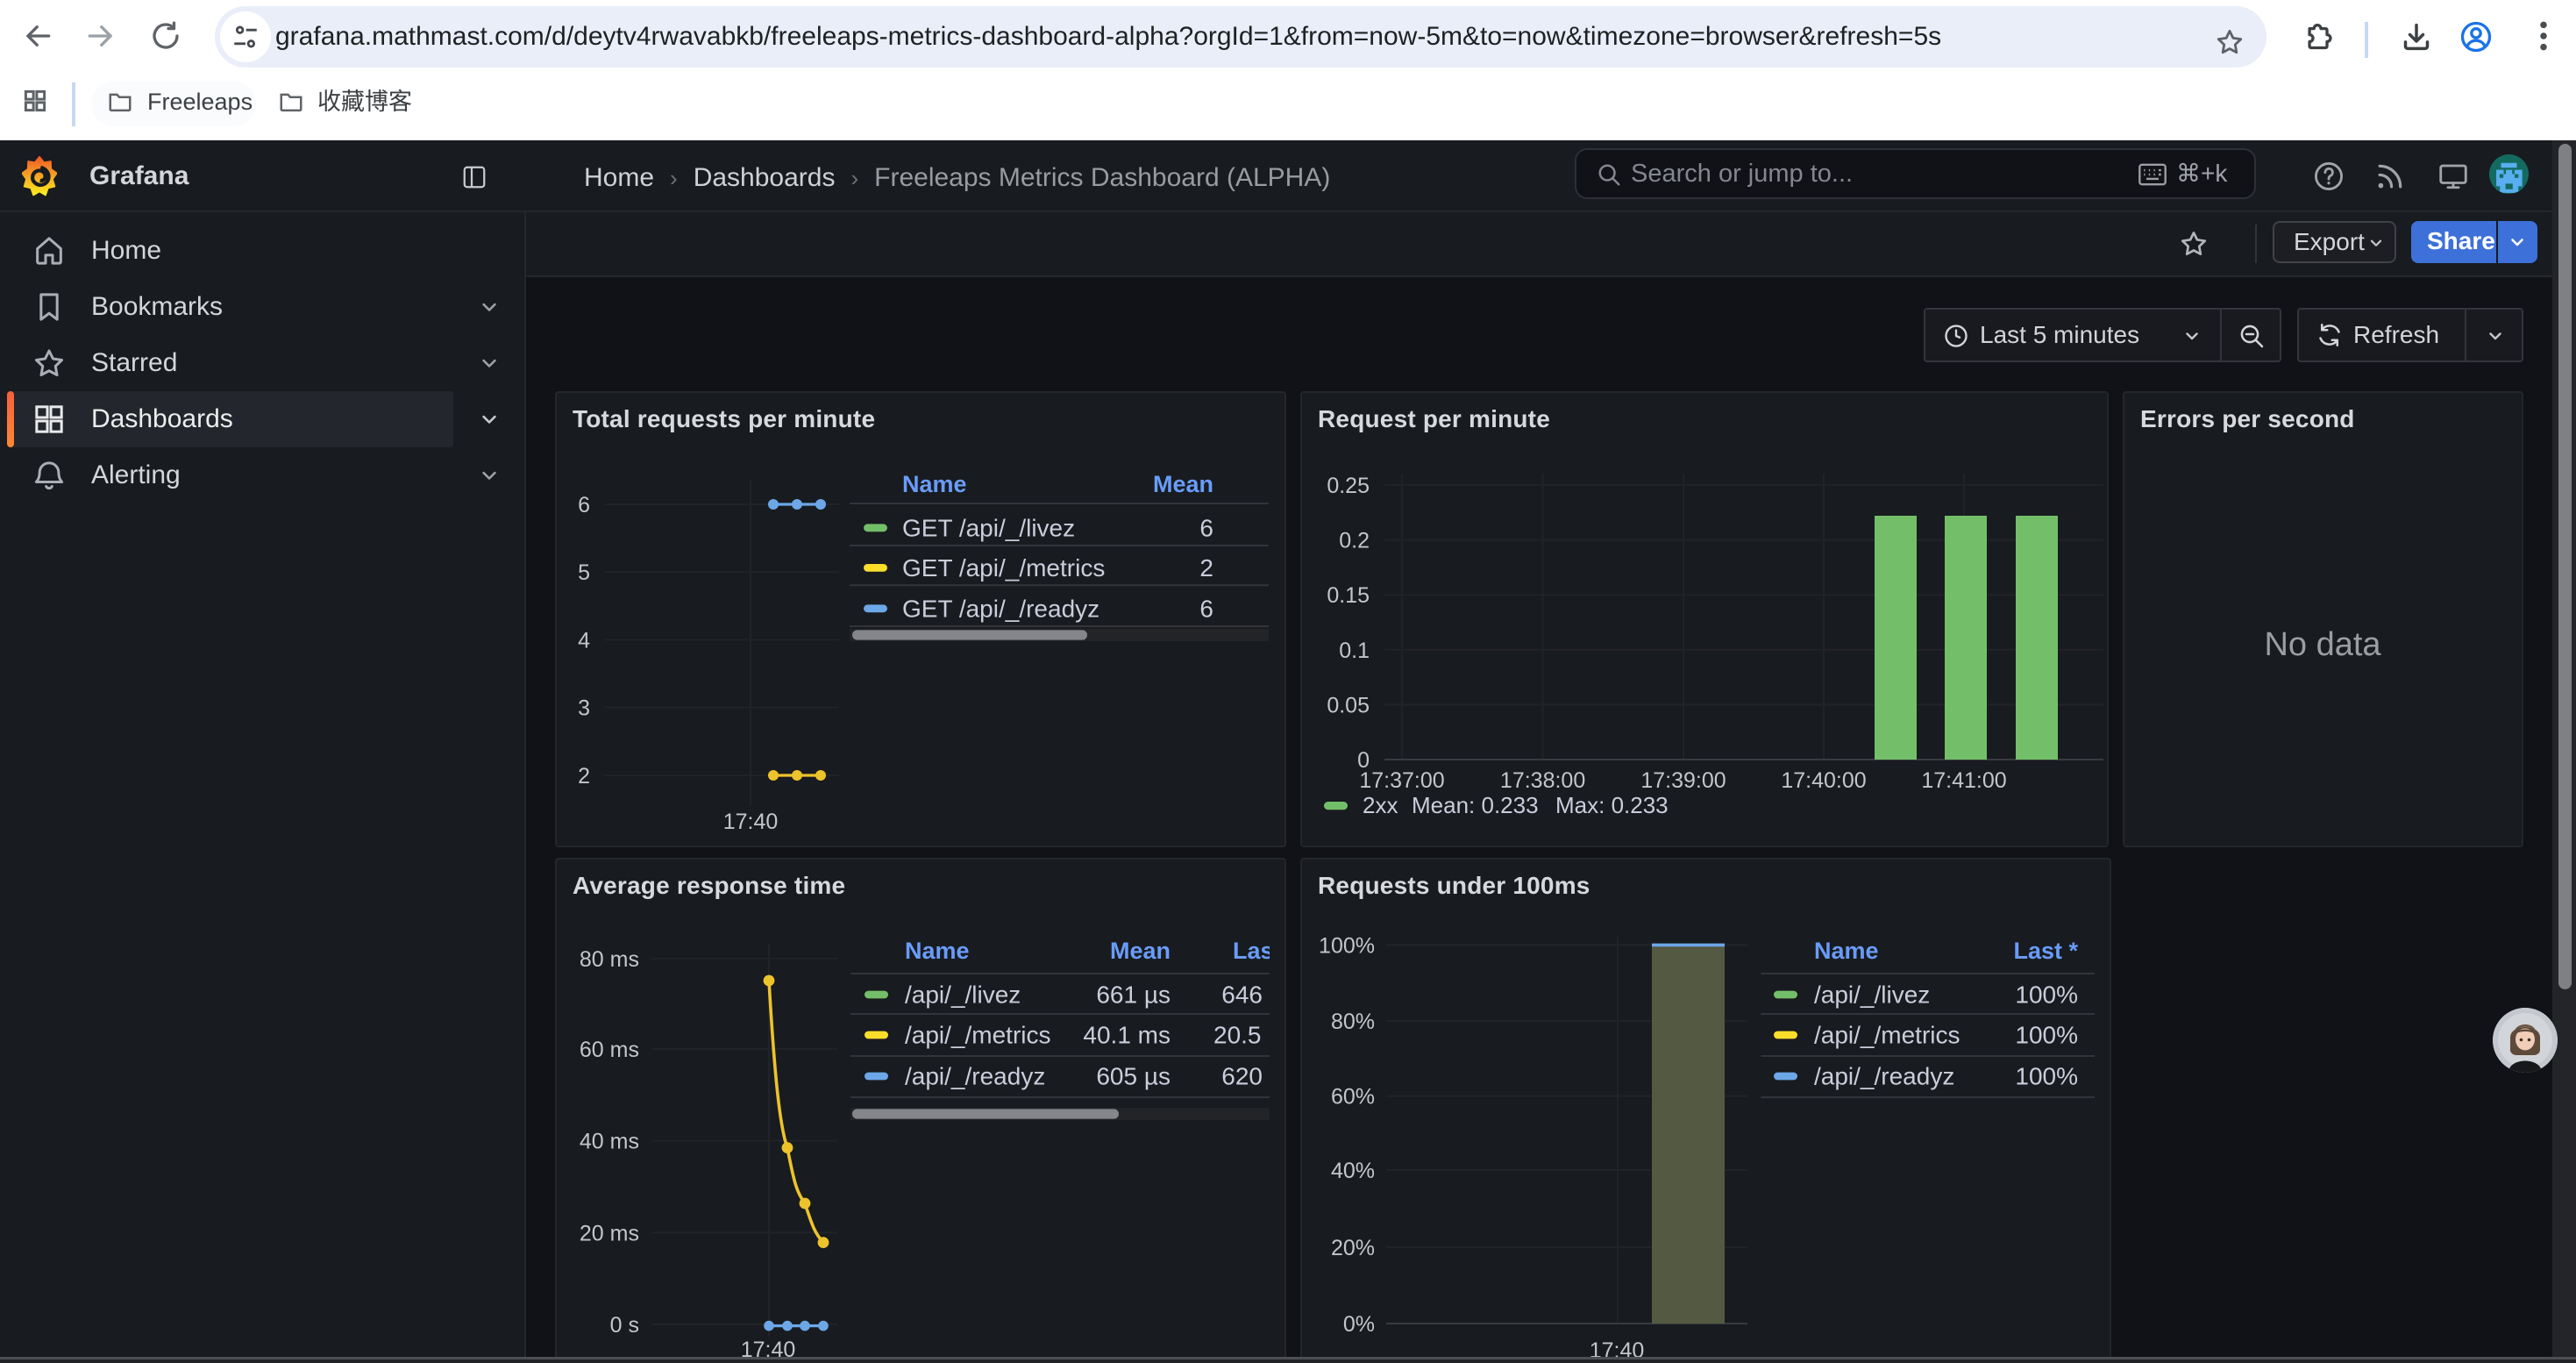 The image size is (2576, 1363). What do you see at coordinates (1353, 1022) in the screenshot?
I see `svg-text: 80%` at bounding box center [1353, 1022].